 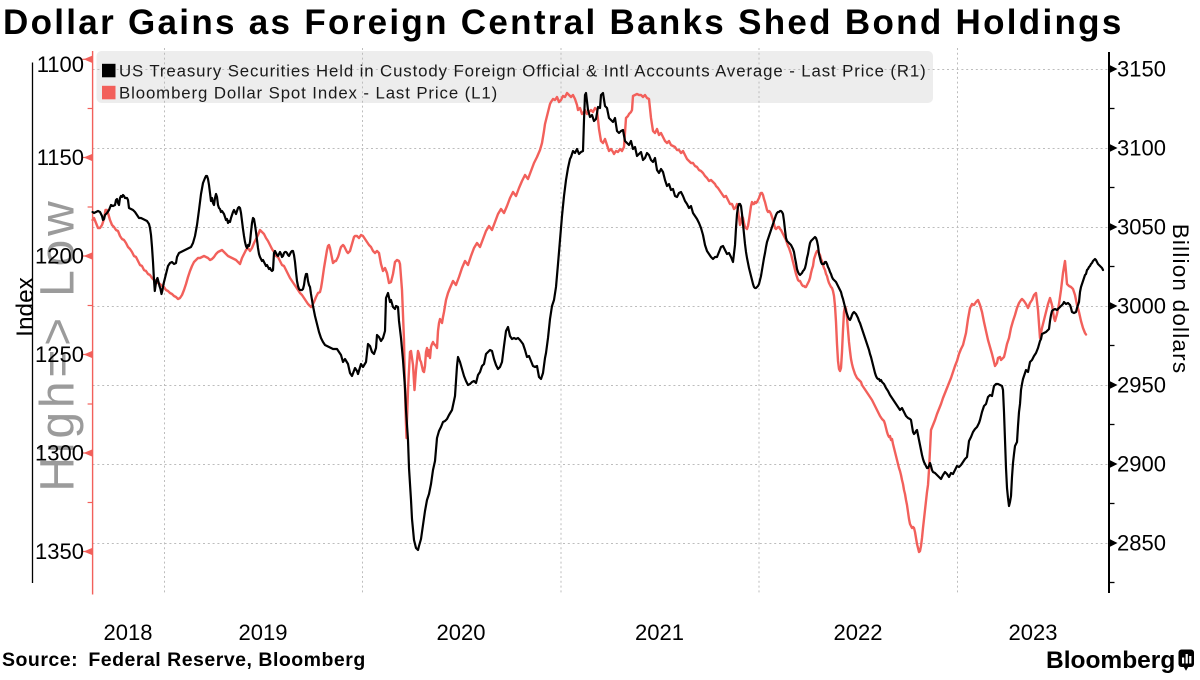 What do you see at coordinates (461, 632) in the screenshot?
I see `svg-text: 2020` at bounding box center [461, 632].